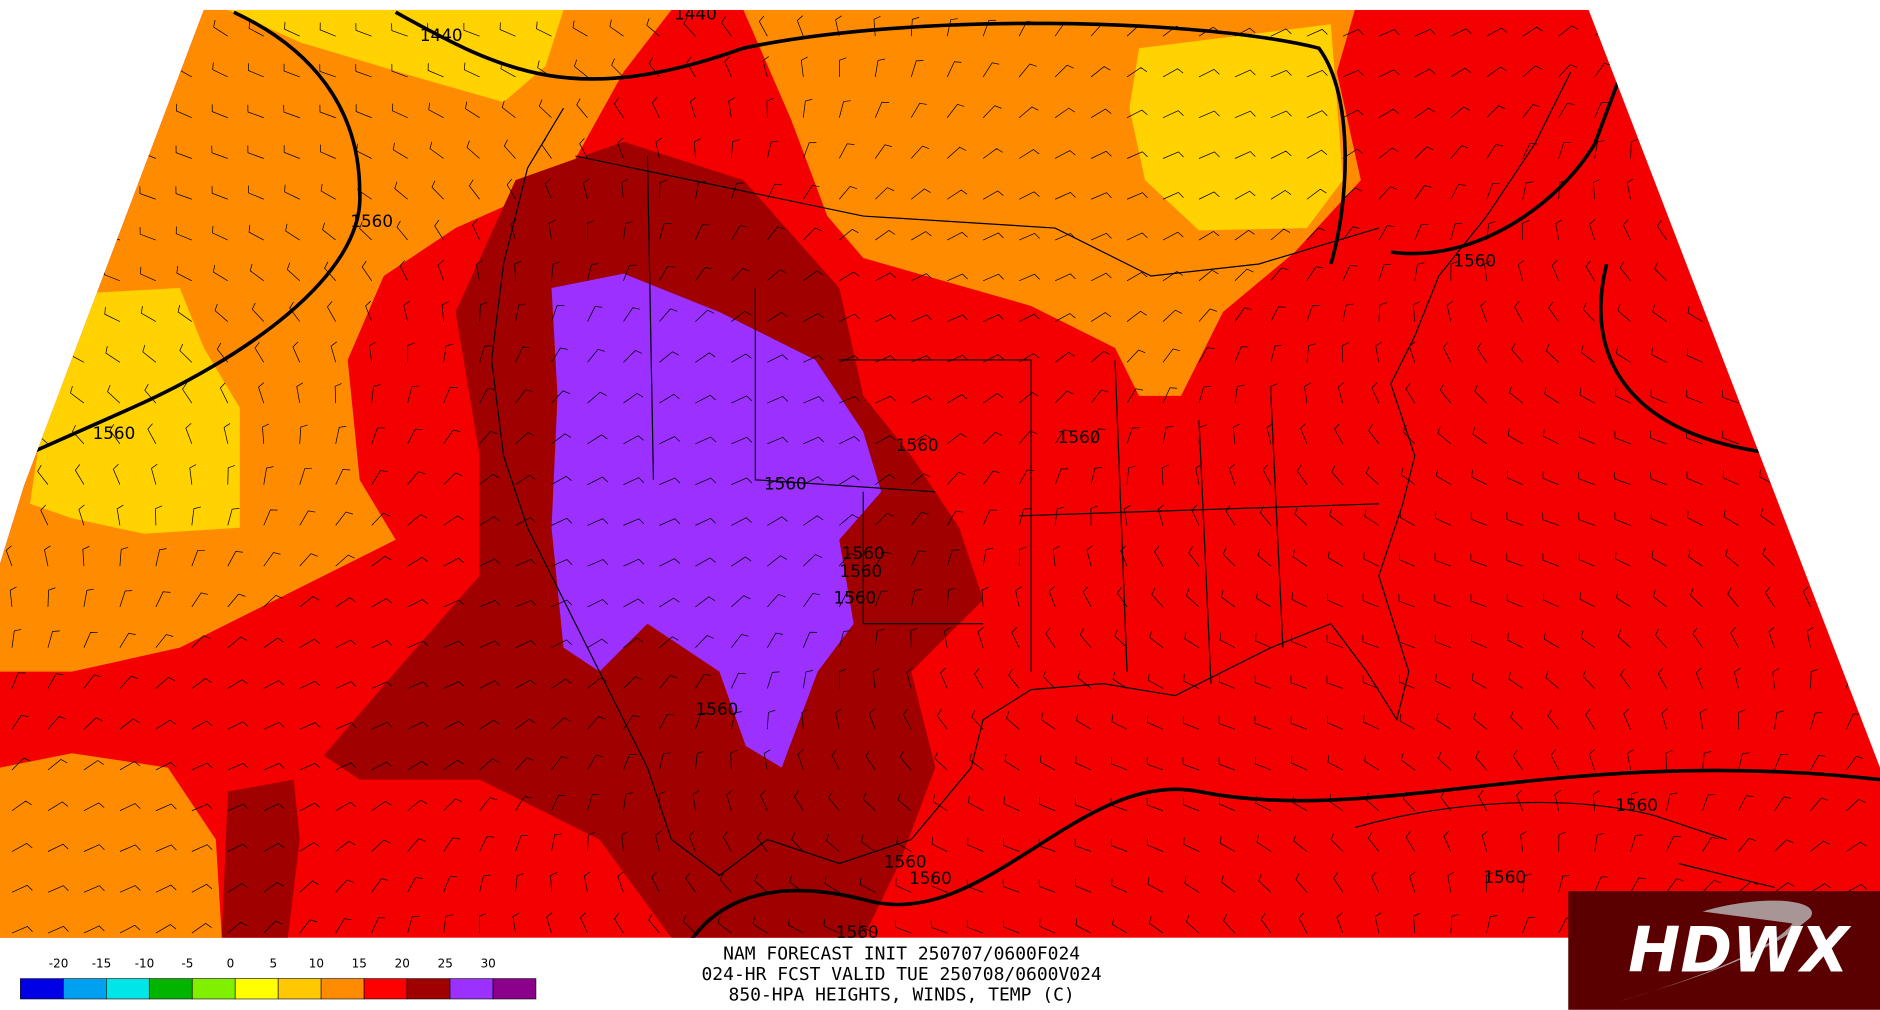 The image size is (1880, 1010). Describe the element at coordinates (316, 964) in the screenshot. I see `colorbar-tick-label: 10` at that location.